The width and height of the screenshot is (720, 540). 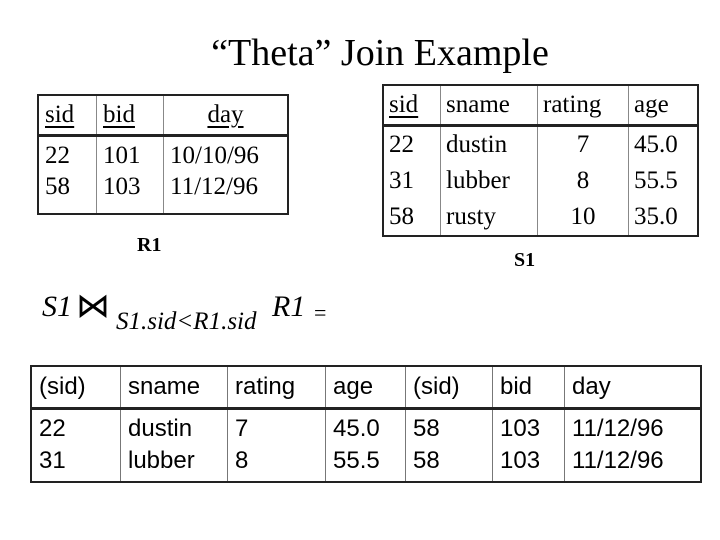 I want to click on s1-header-row: sid sname rating age, so click(x=540, y=106).